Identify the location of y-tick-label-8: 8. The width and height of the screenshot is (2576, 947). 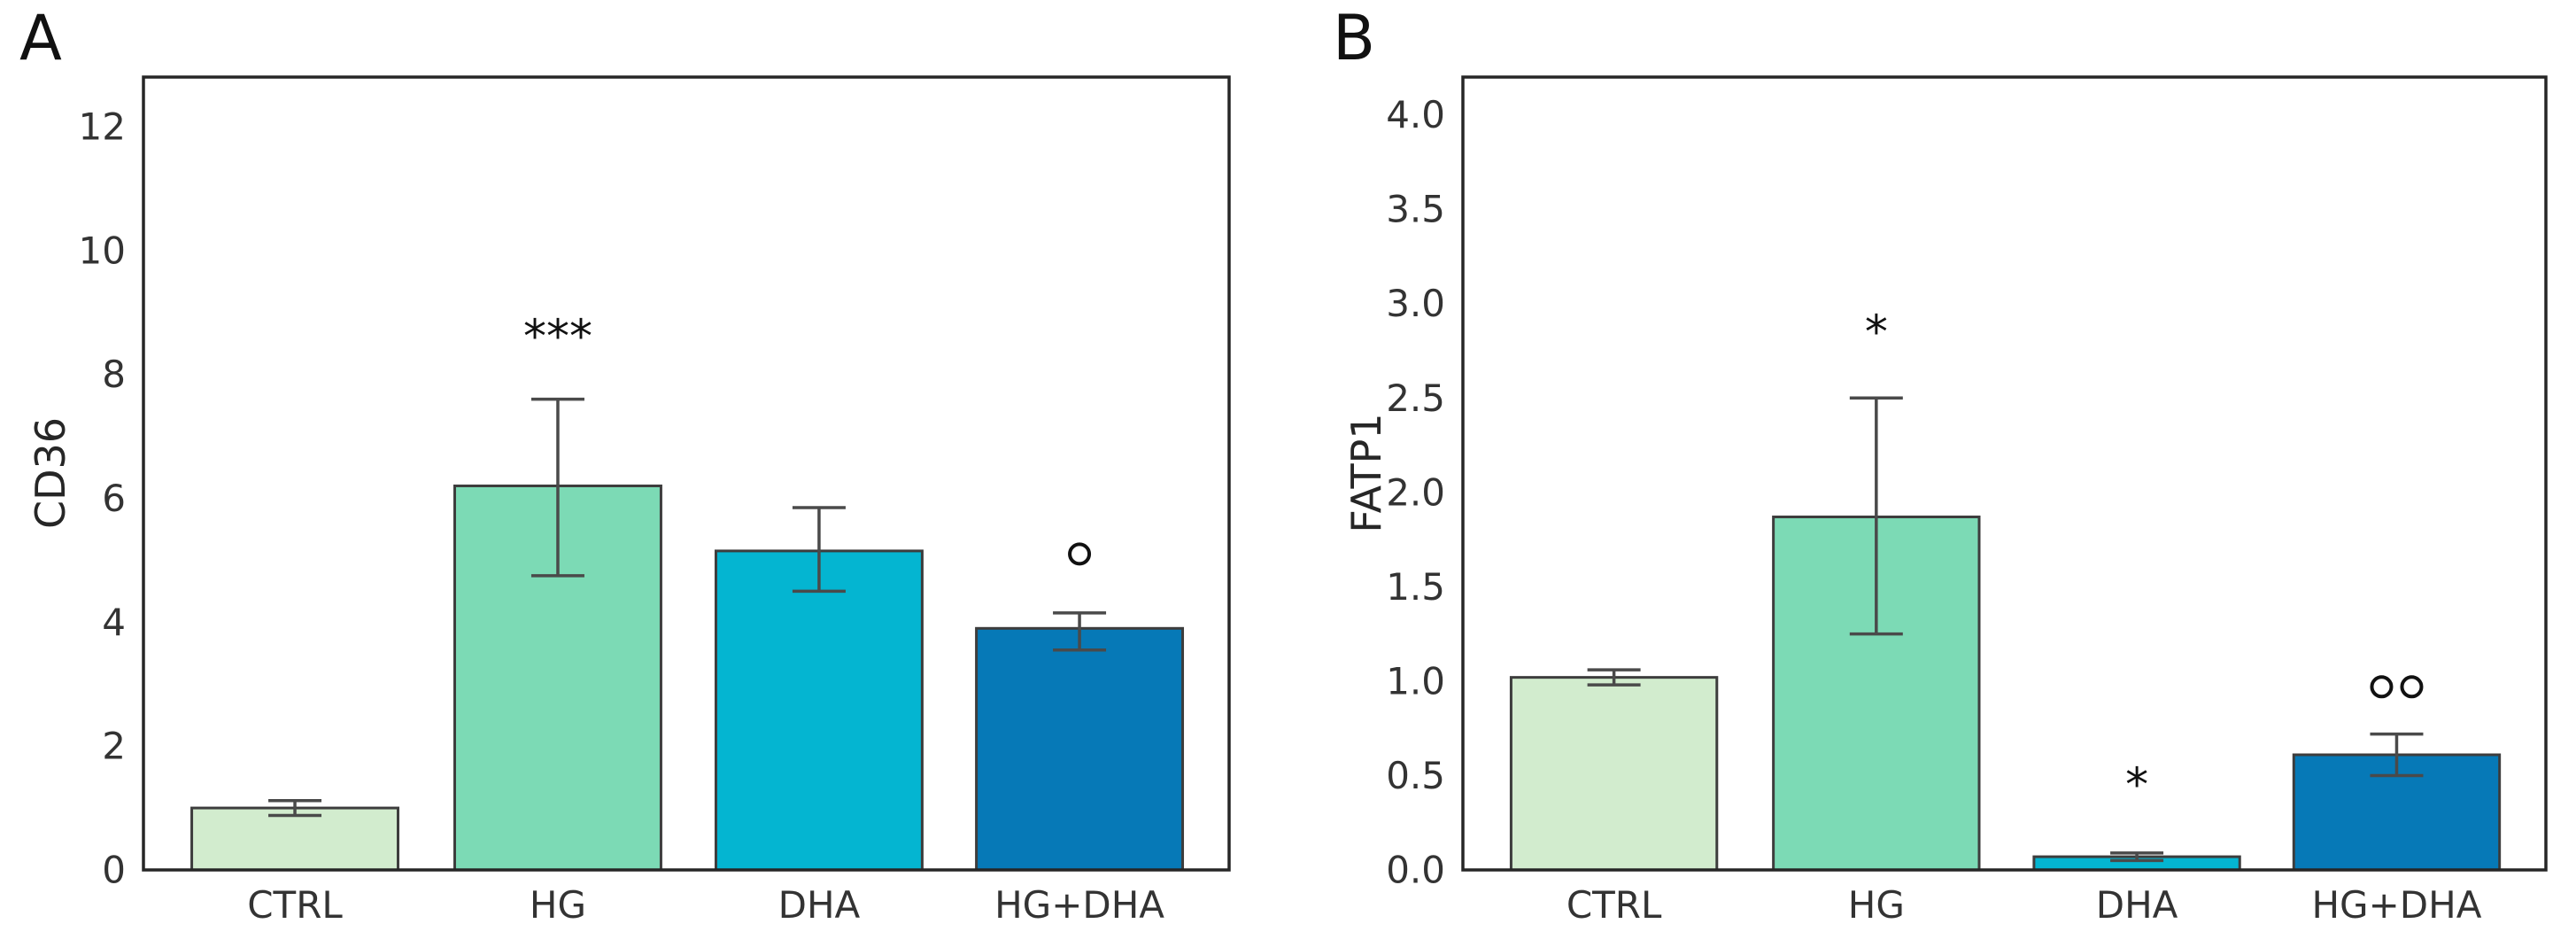
(114, 374).